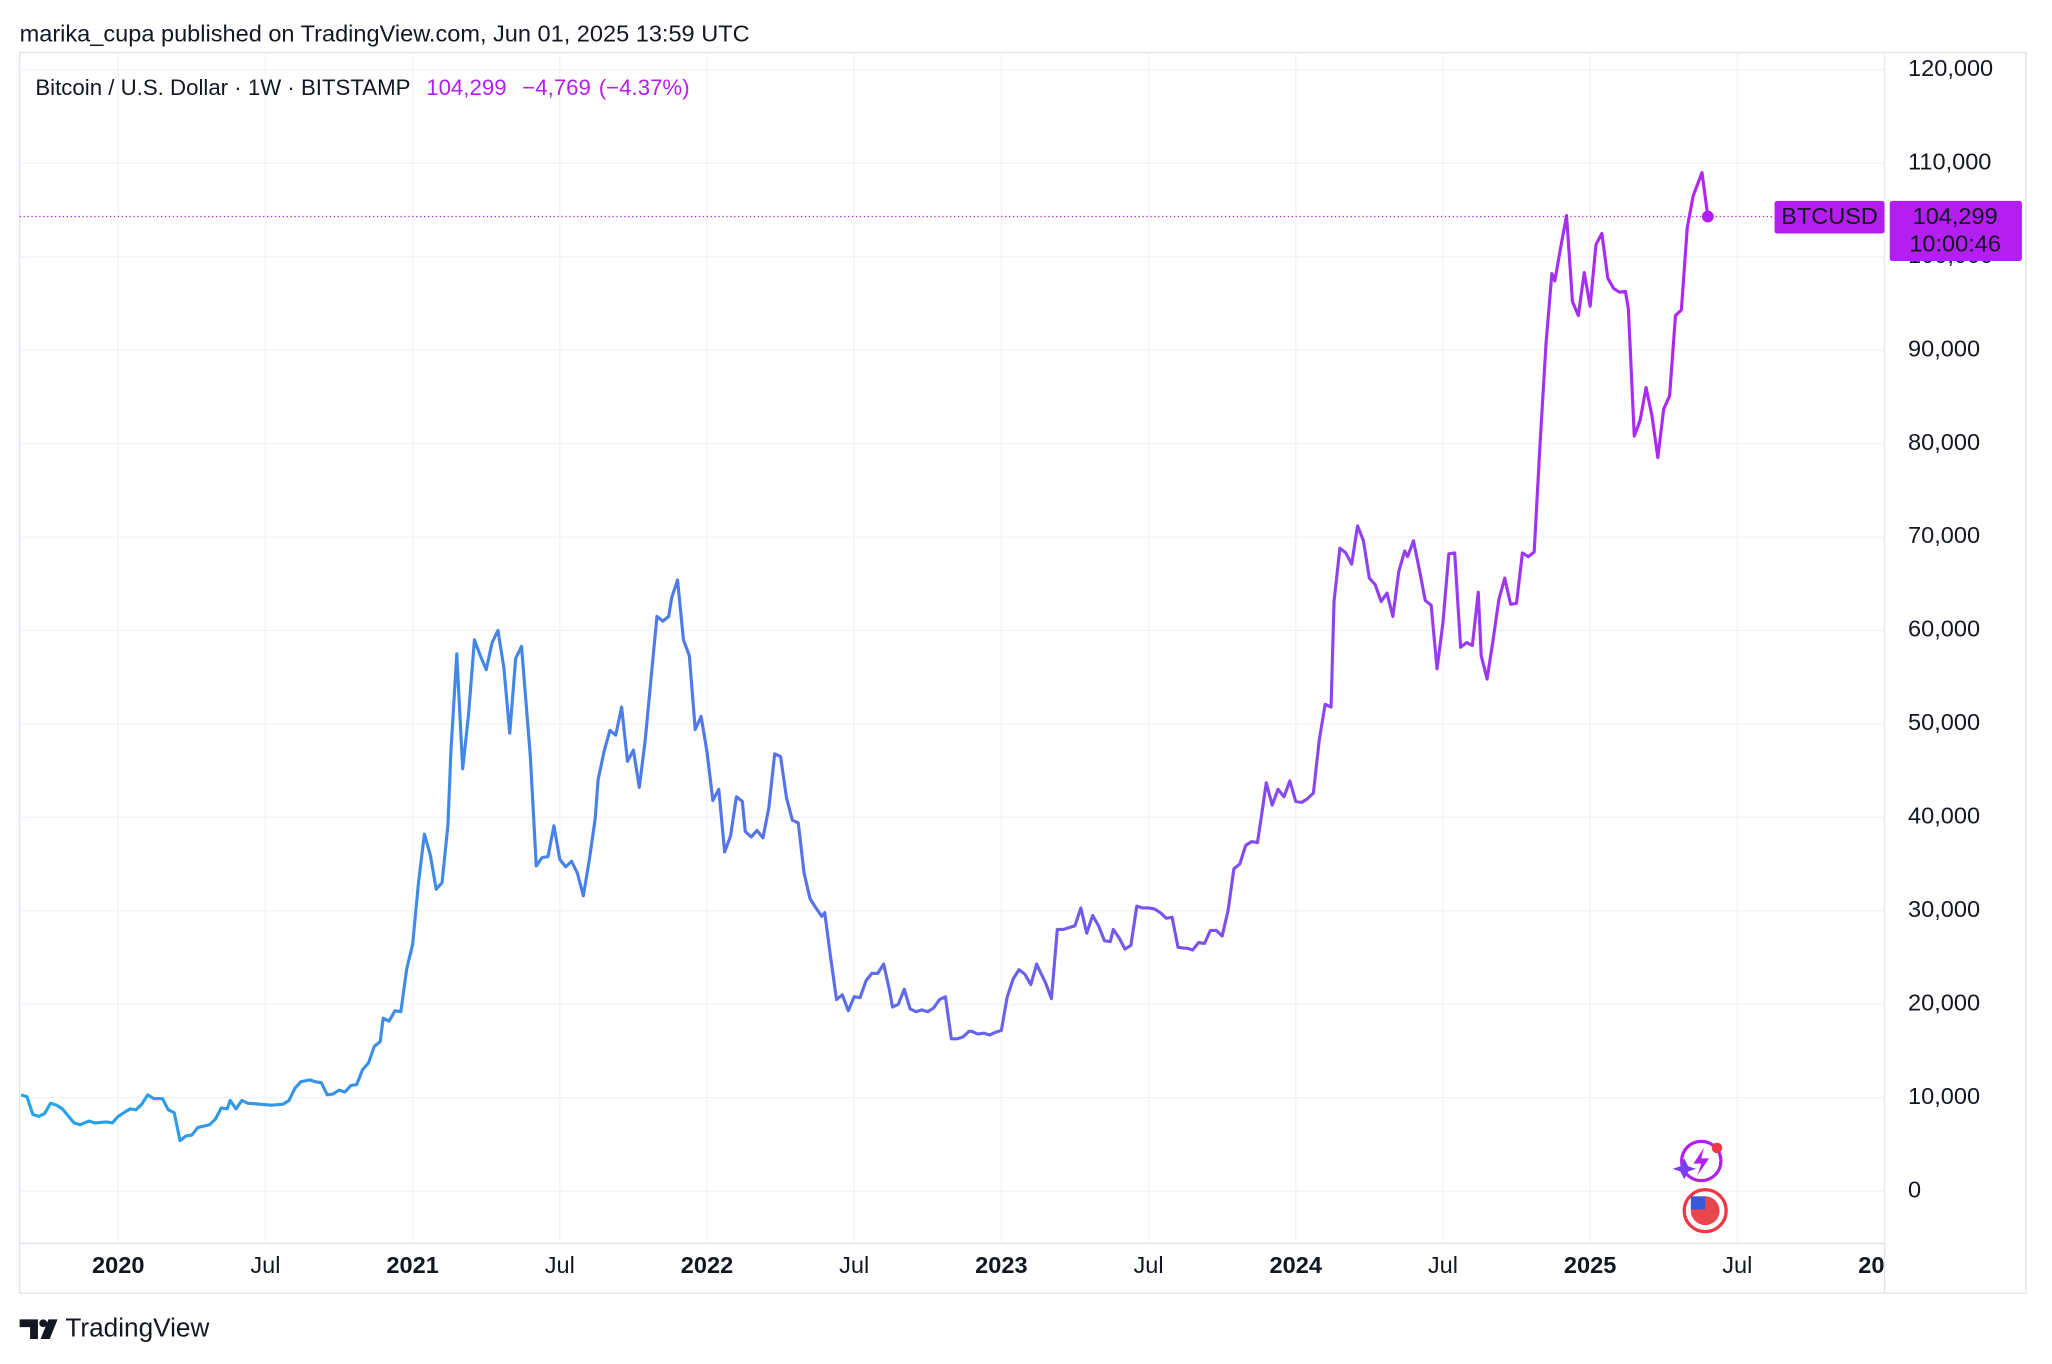 The image size is (2052, 1364). Describe the element at coordinates (1944, 442) in the screenshot. I see `y-tick-label: 80,000` at that location.